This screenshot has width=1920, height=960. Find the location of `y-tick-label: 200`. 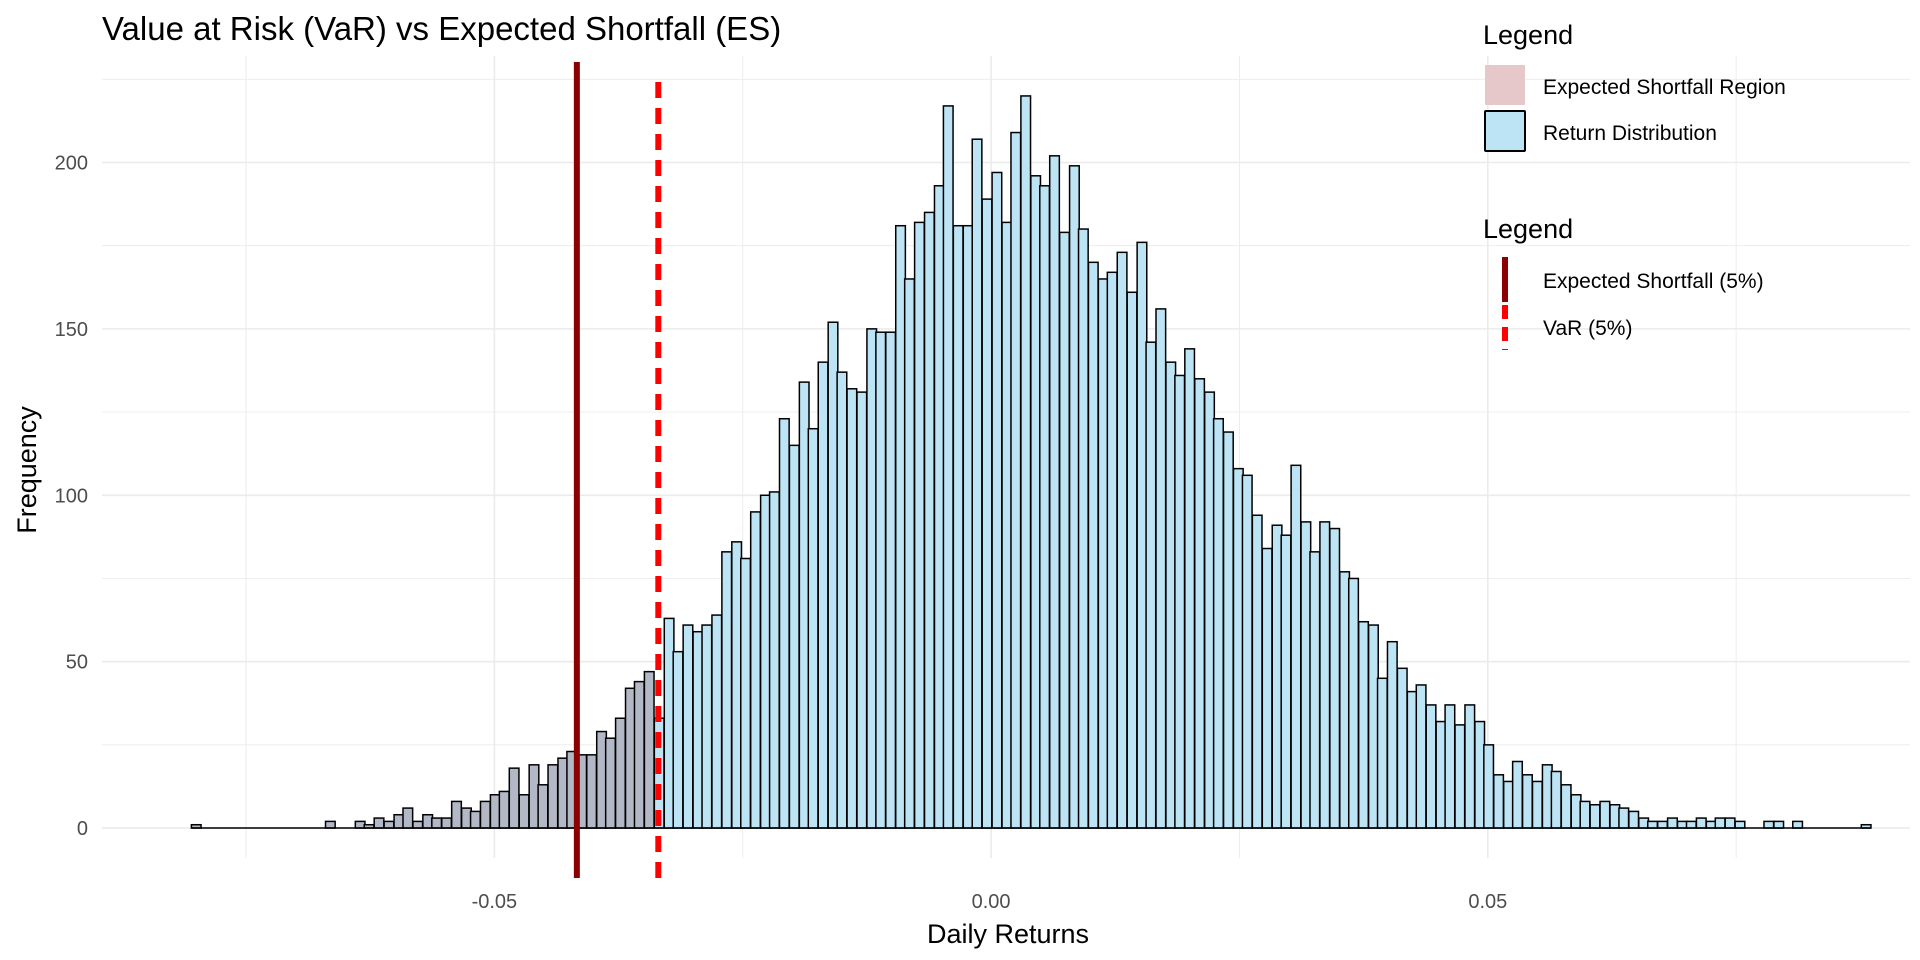

y-tick-label: 200 is located at coordinates (71, 163).